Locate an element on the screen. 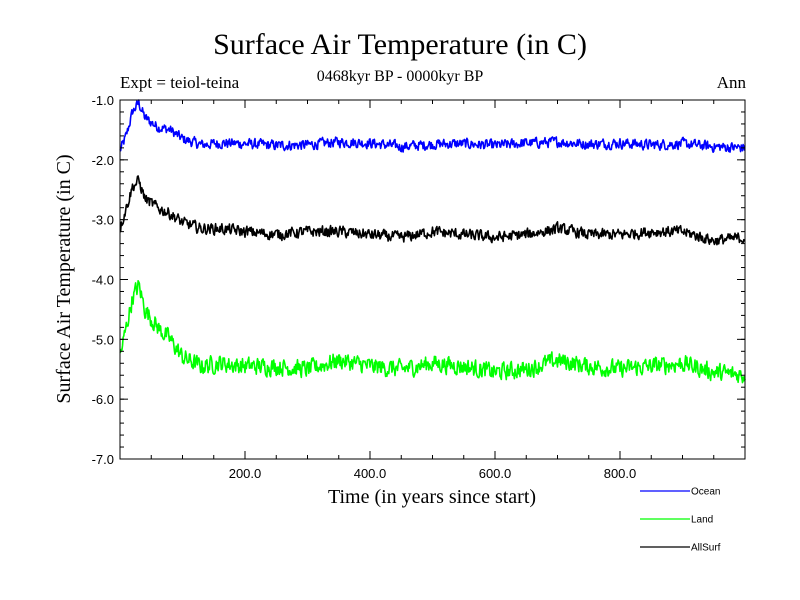 This screenshot has width=800, height=600. legend-label-land: Land is located at coordinates (702, 520).